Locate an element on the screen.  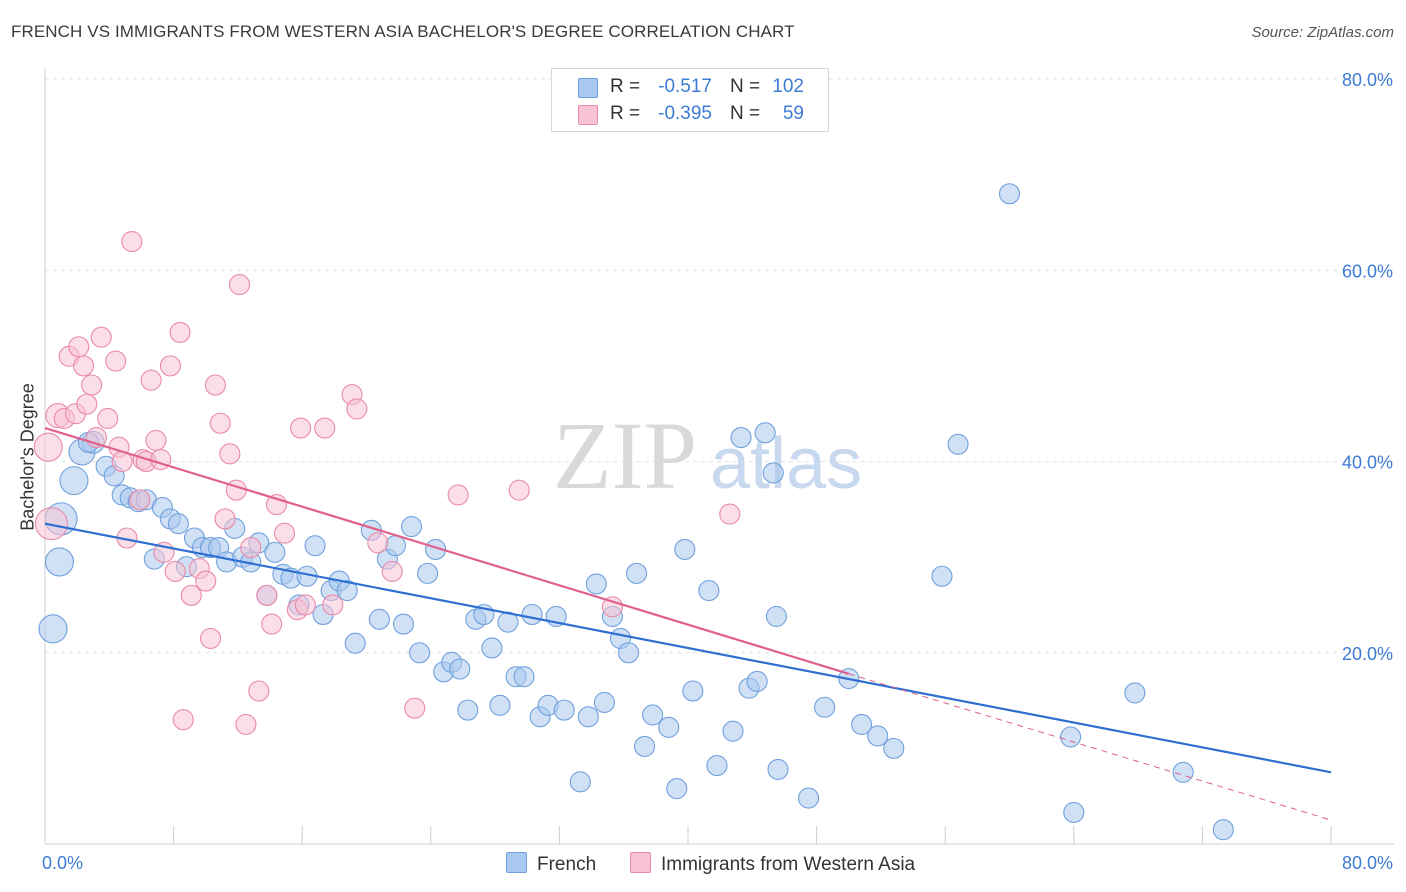
legend-row-western-asia: R = -0.395 N = 59 is located at coordinates (690, 114).